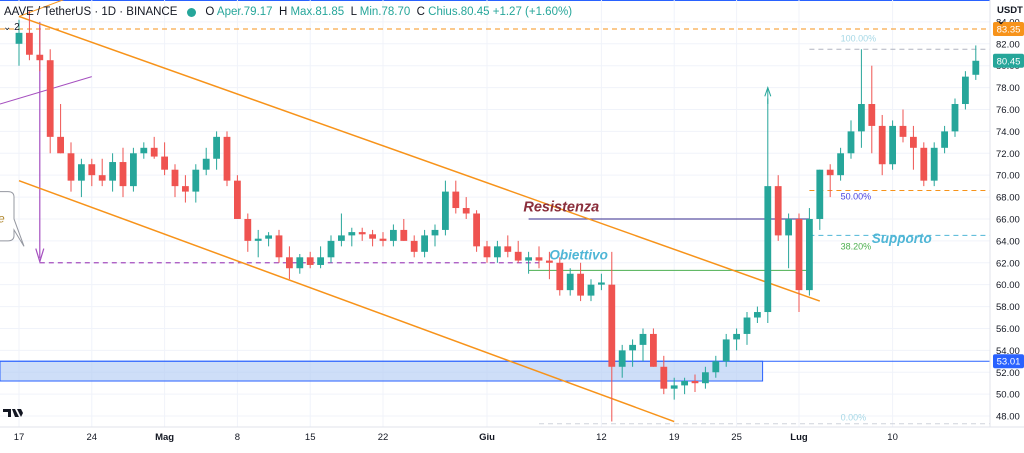 The width and height of the screenshot is (1024, 453). I want to click on indicator-count: ⌄ 2, so click(11, 27).